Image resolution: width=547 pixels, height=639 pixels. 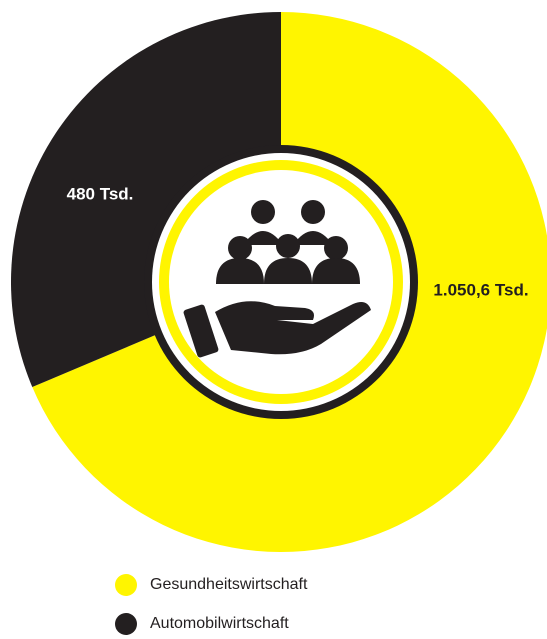 What do you see at coordinates (100, 193) in the screenshot?
I see `value-label: 480 Tsd.` at bounding box center [100, 193].